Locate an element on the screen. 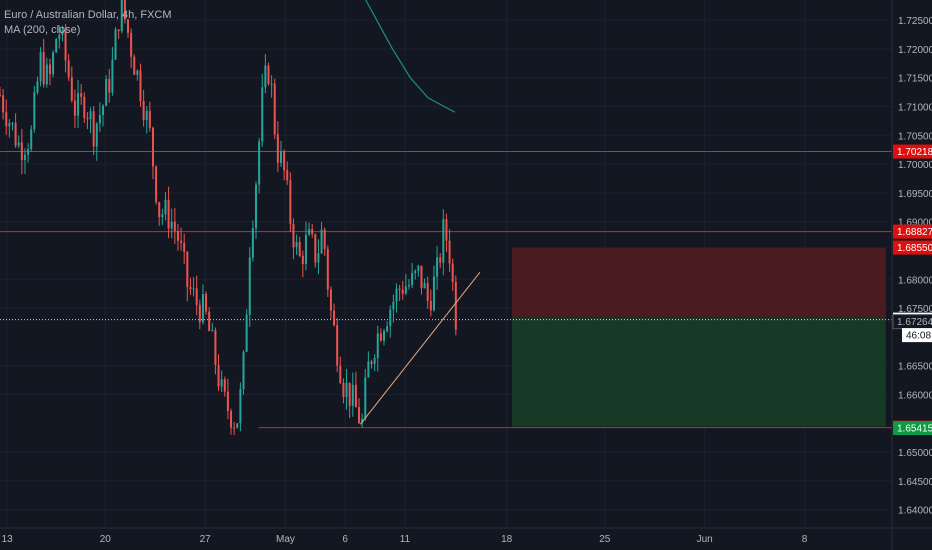 The height and width of the screenshot is (550, 932). time-tick-label: 27 is located at coordinates (206, 539).